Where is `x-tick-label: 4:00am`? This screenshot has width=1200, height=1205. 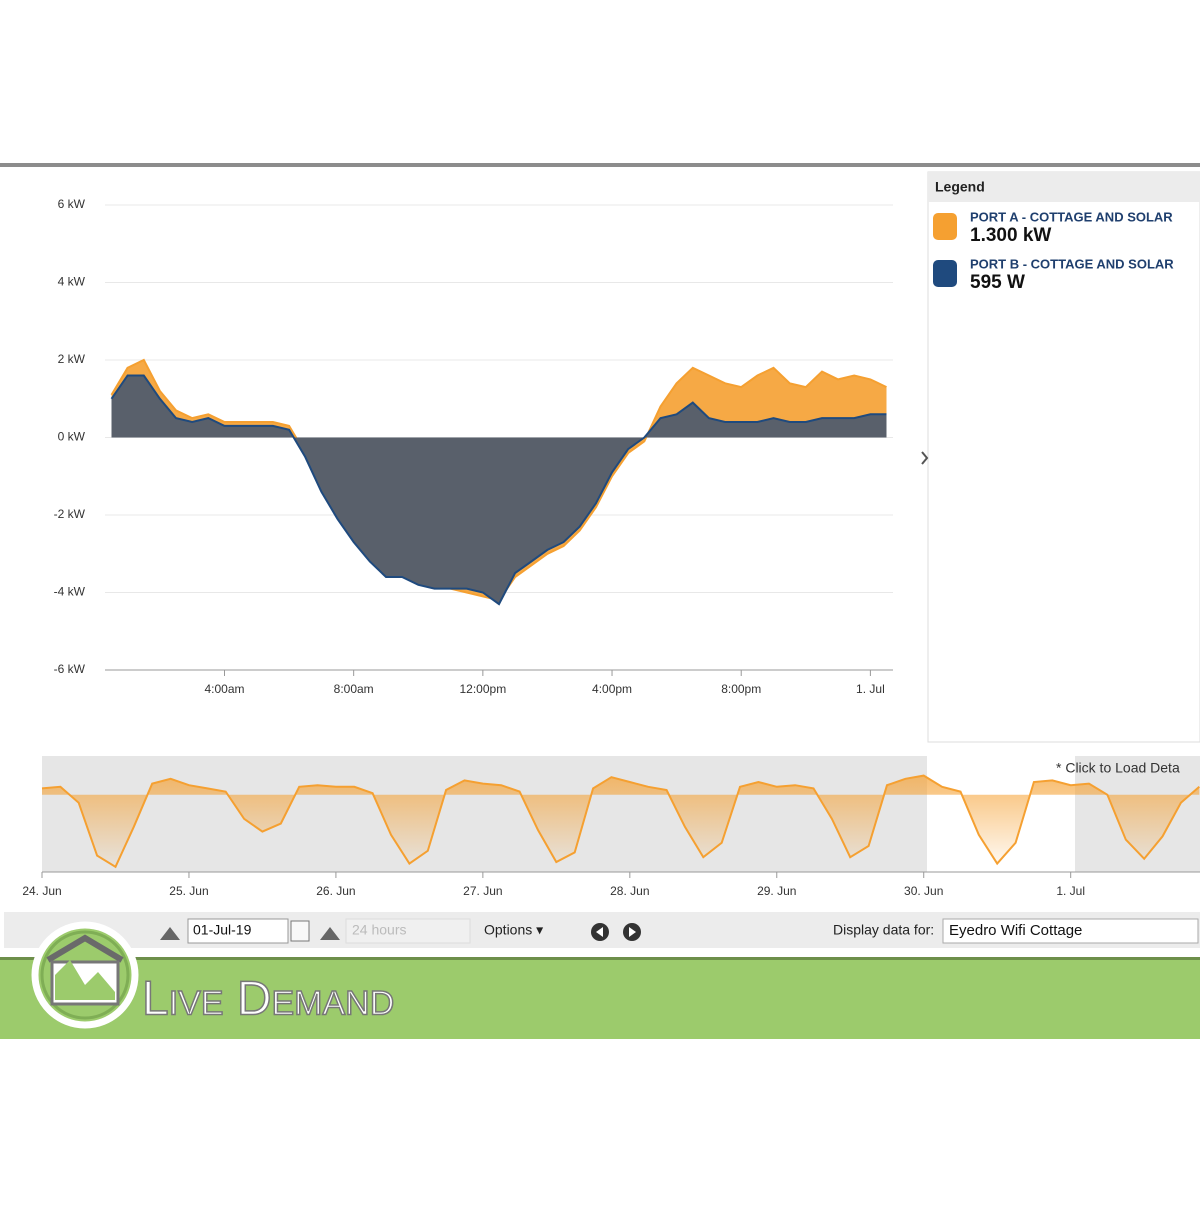 x-tick-label: 4:00am is located at coordinates (224, 689).